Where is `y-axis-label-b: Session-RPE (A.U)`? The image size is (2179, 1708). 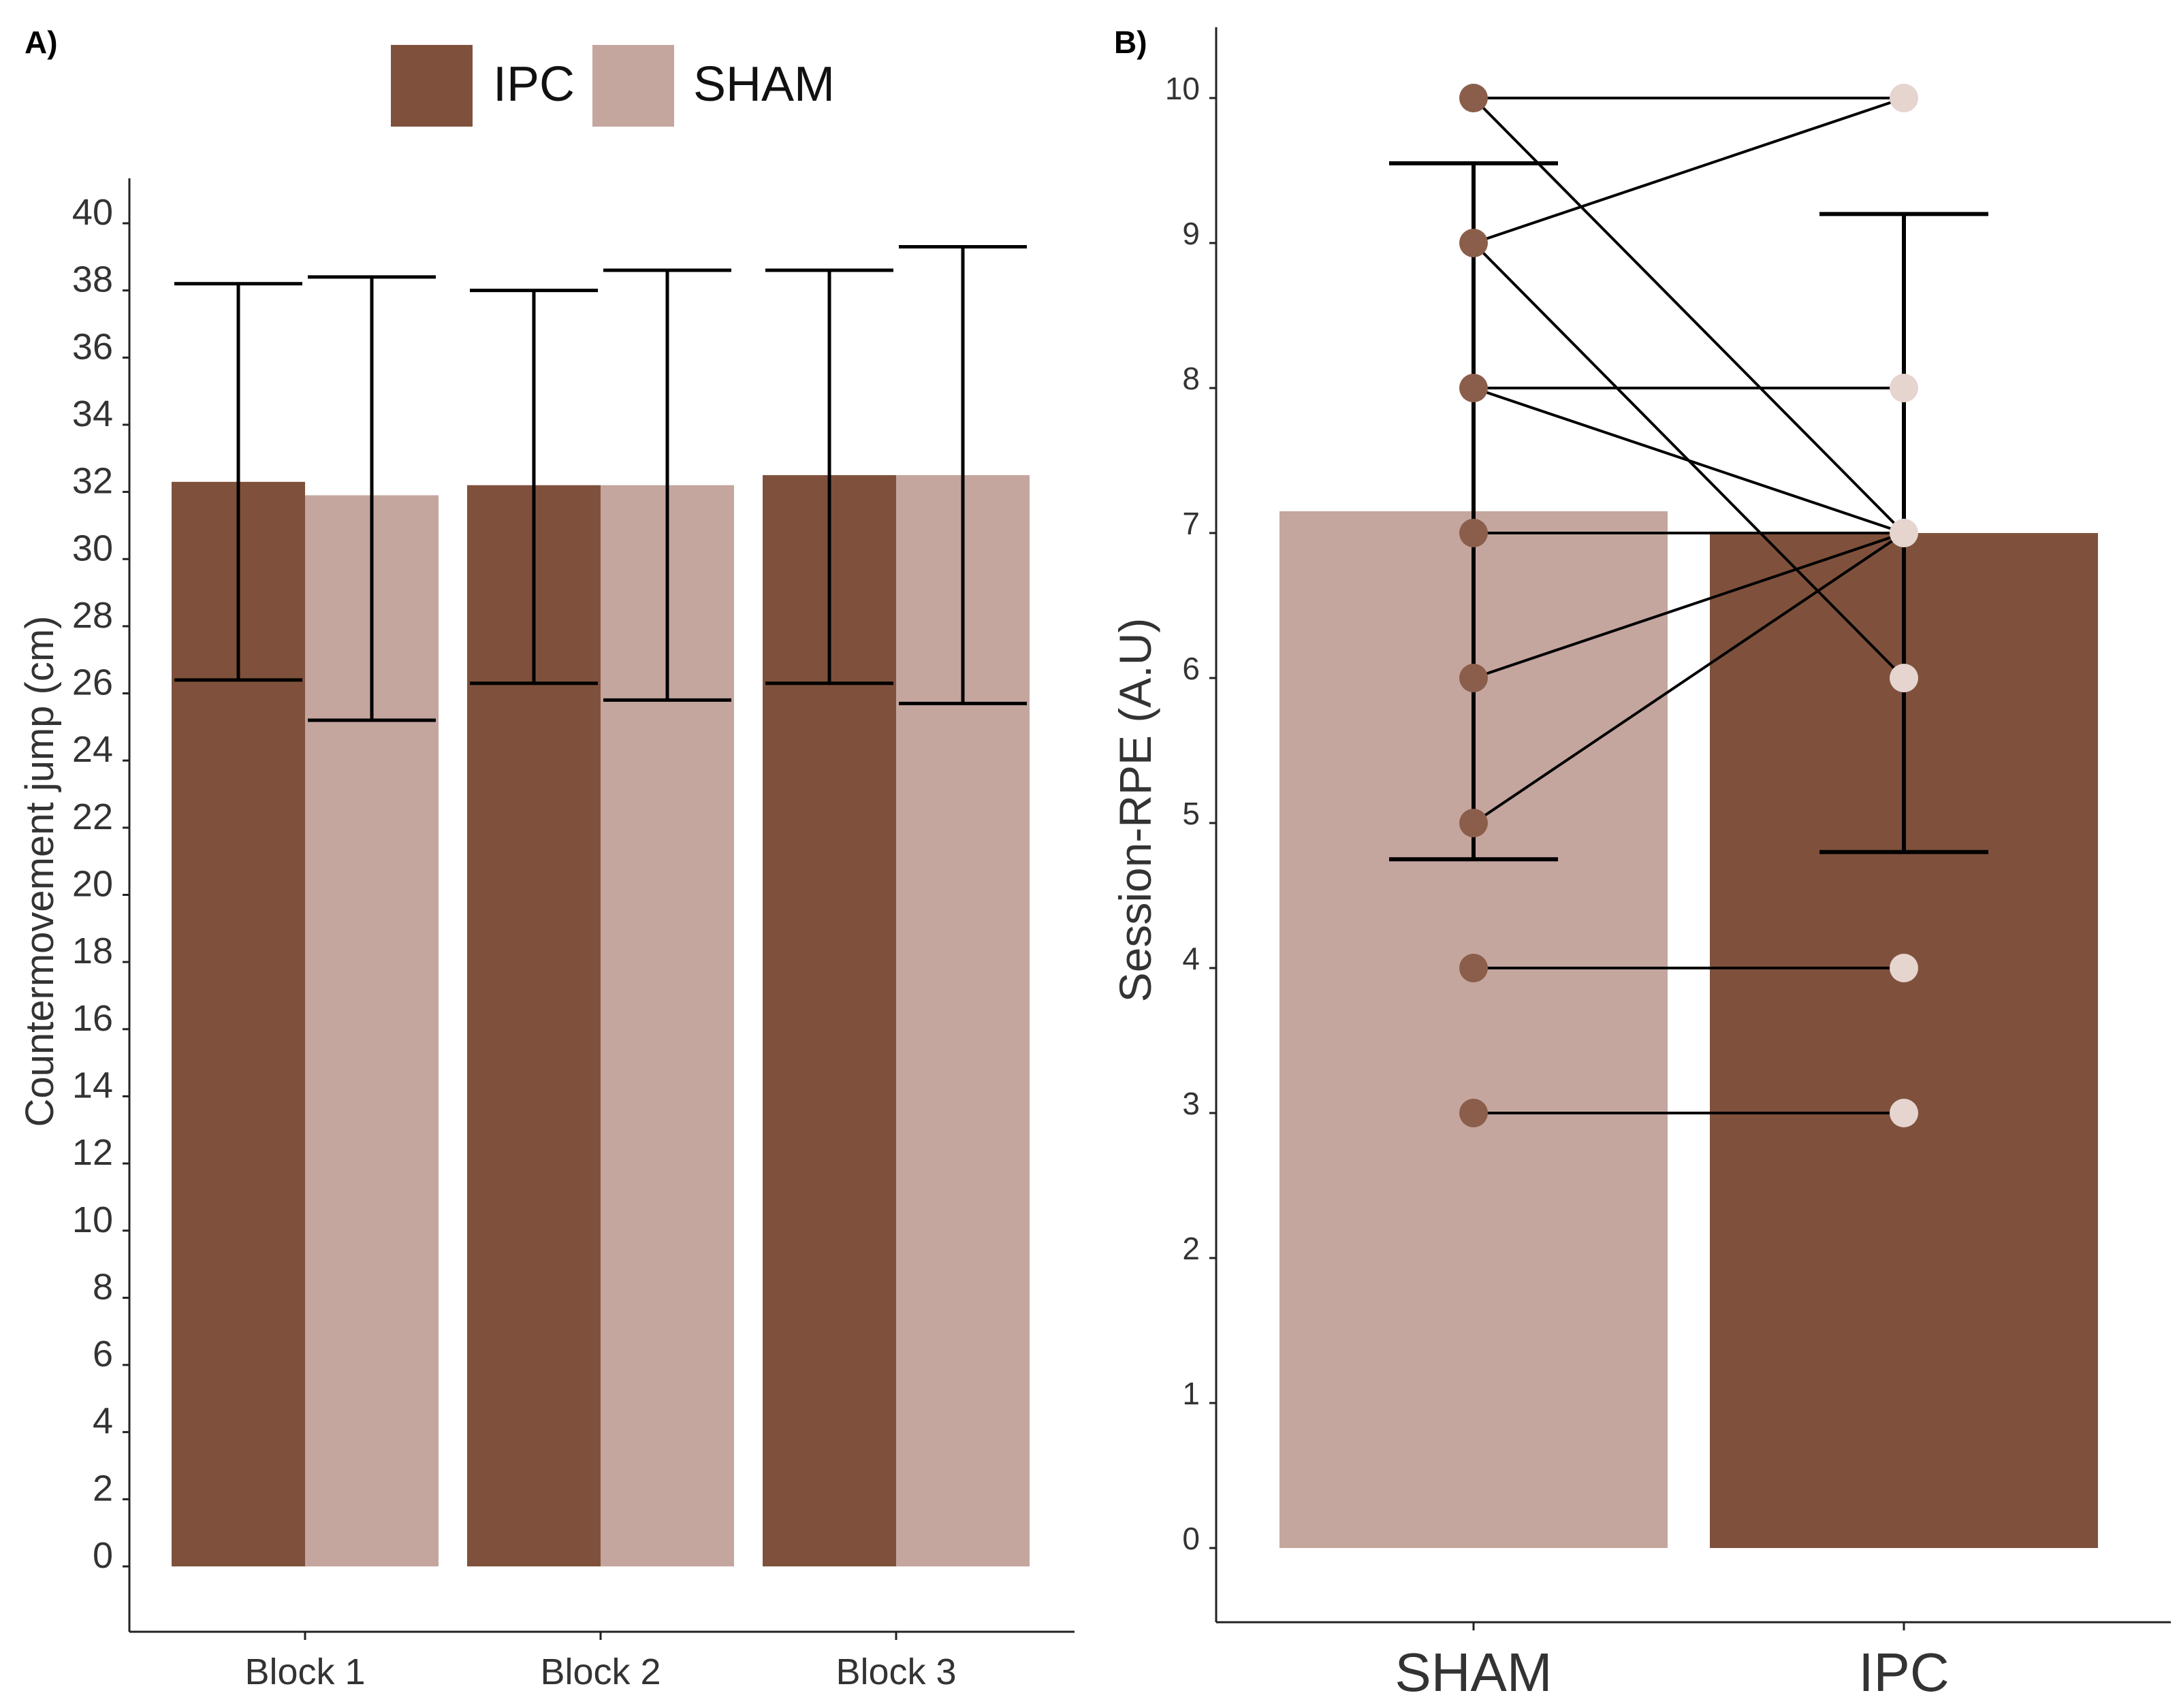 y-axis-label-b: Session-RPE (A.U) is located at coordinates (1135, 810).